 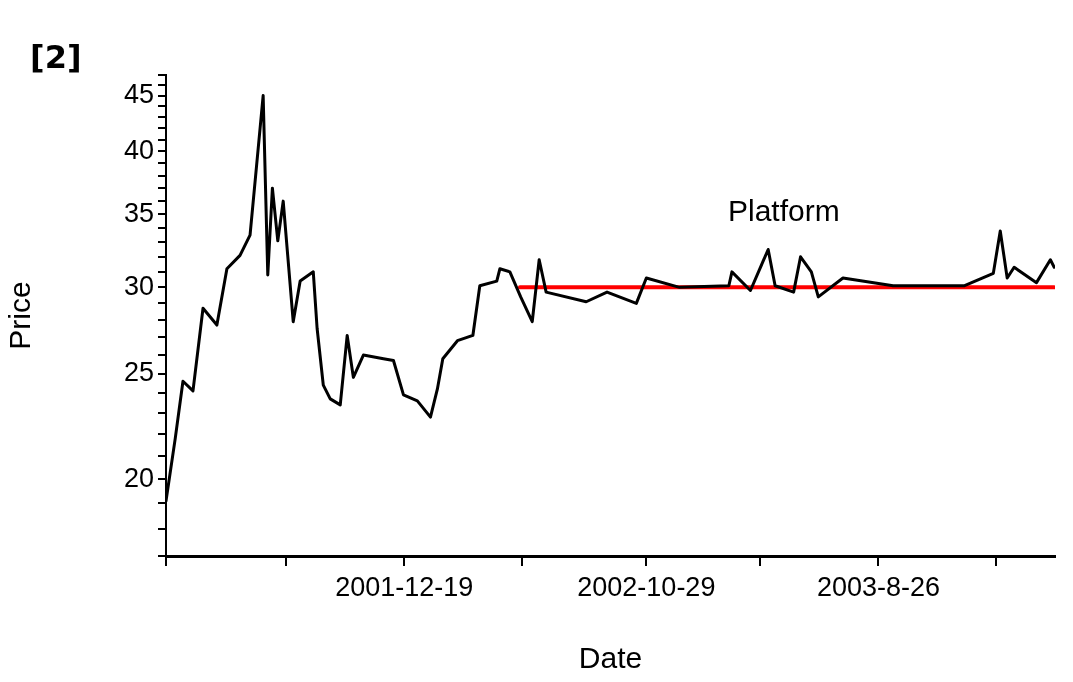 What do you see at coordinates (56, 57) in the screenshot?
I see `chart-title: [2]` at bounding box center [56, 57].